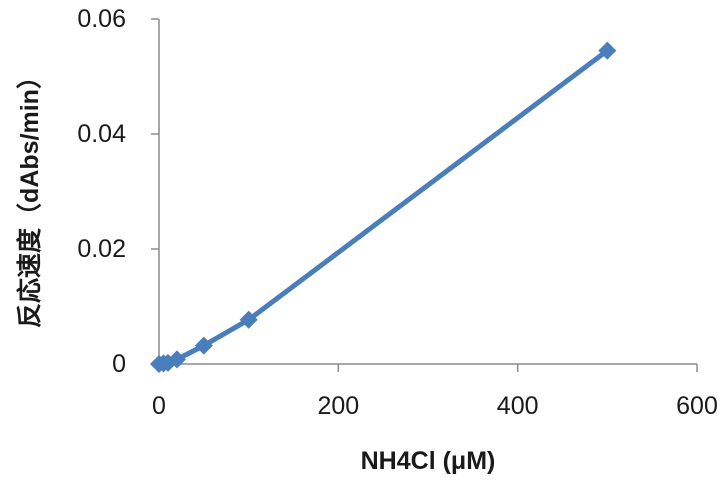 The height and width of the screenshot is (483, 726). I want to click on x-tick-label: 400, so click(518, 406).